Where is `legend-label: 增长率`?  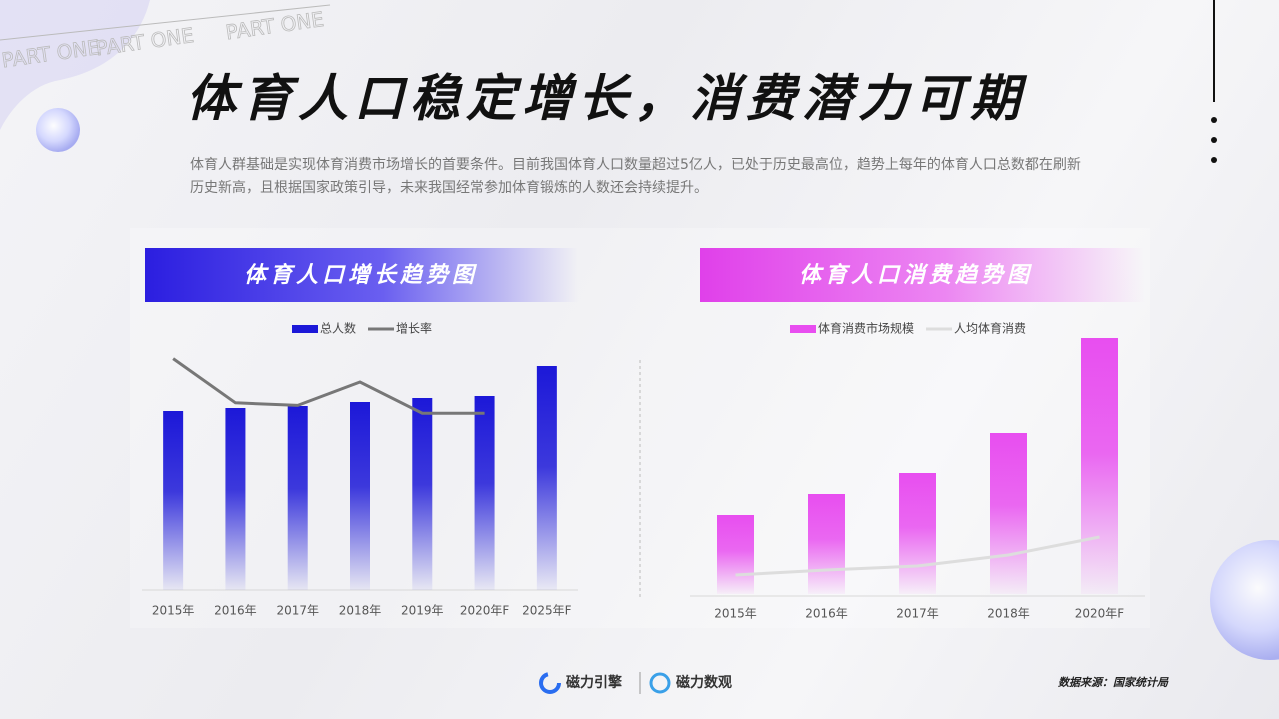 legend-label: 增长率 is located at coordinates (414, 328).